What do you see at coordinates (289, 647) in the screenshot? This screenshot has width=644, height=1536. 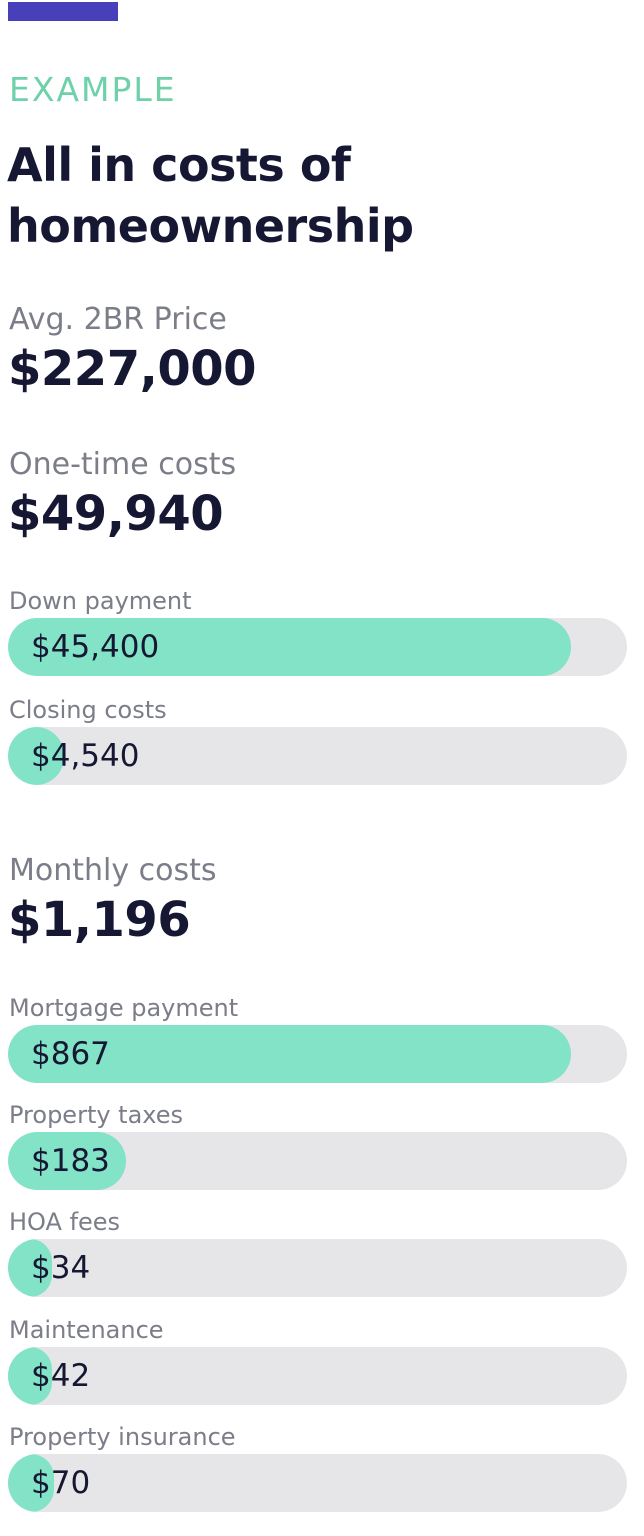 I see `bar-fill-down-payment` at bounding box center [289, 647].